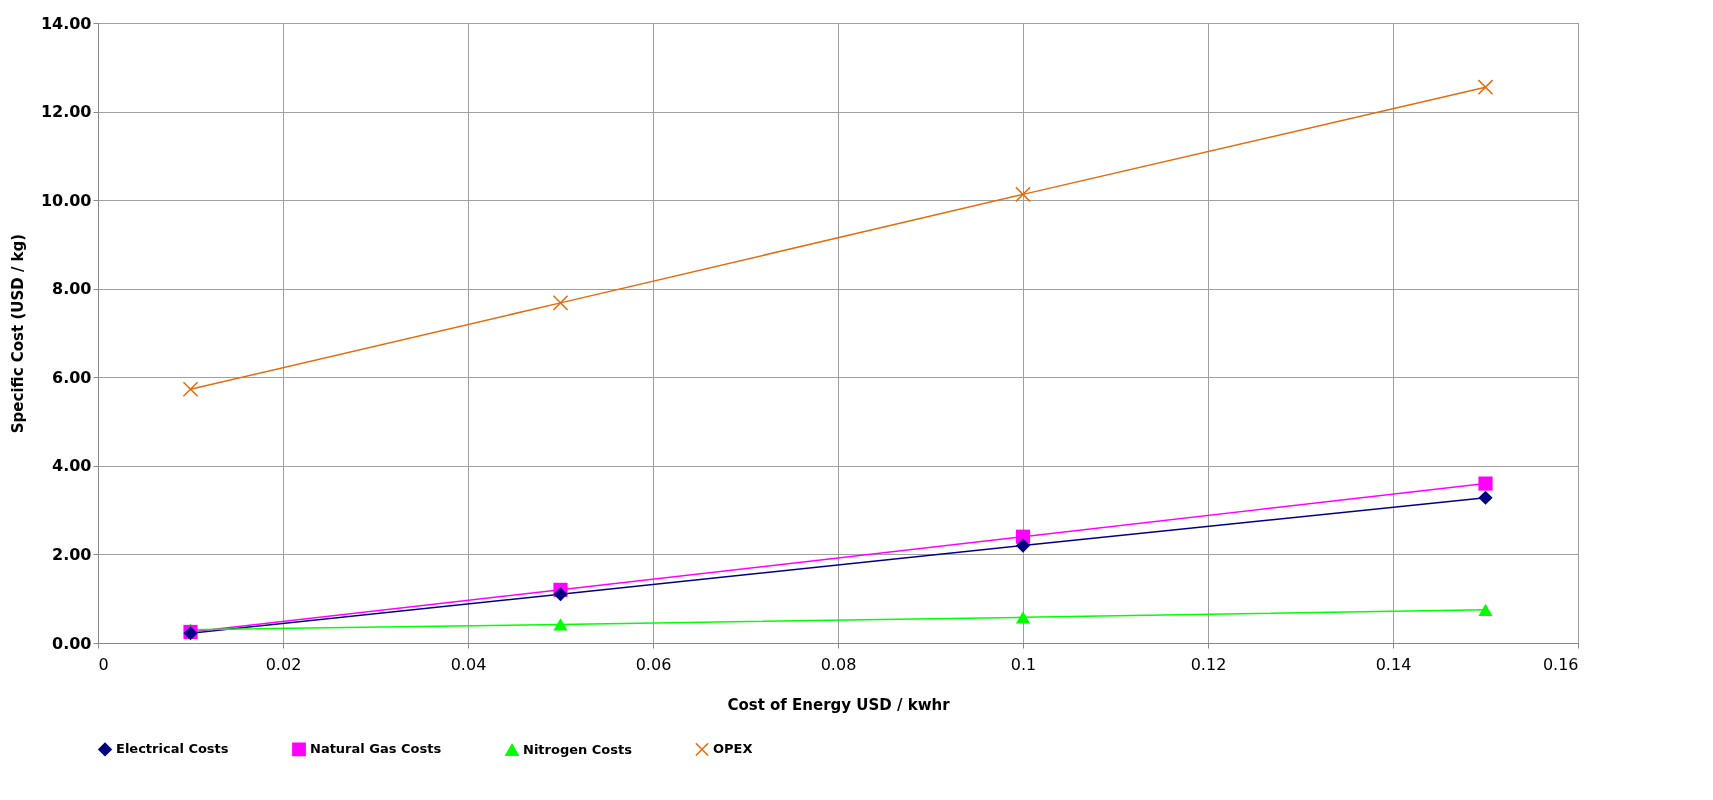 Image resolution: width=1713 pixels, height=800 pixels. I want to click on x-tick-label: 0.12, so click(1208, 664).